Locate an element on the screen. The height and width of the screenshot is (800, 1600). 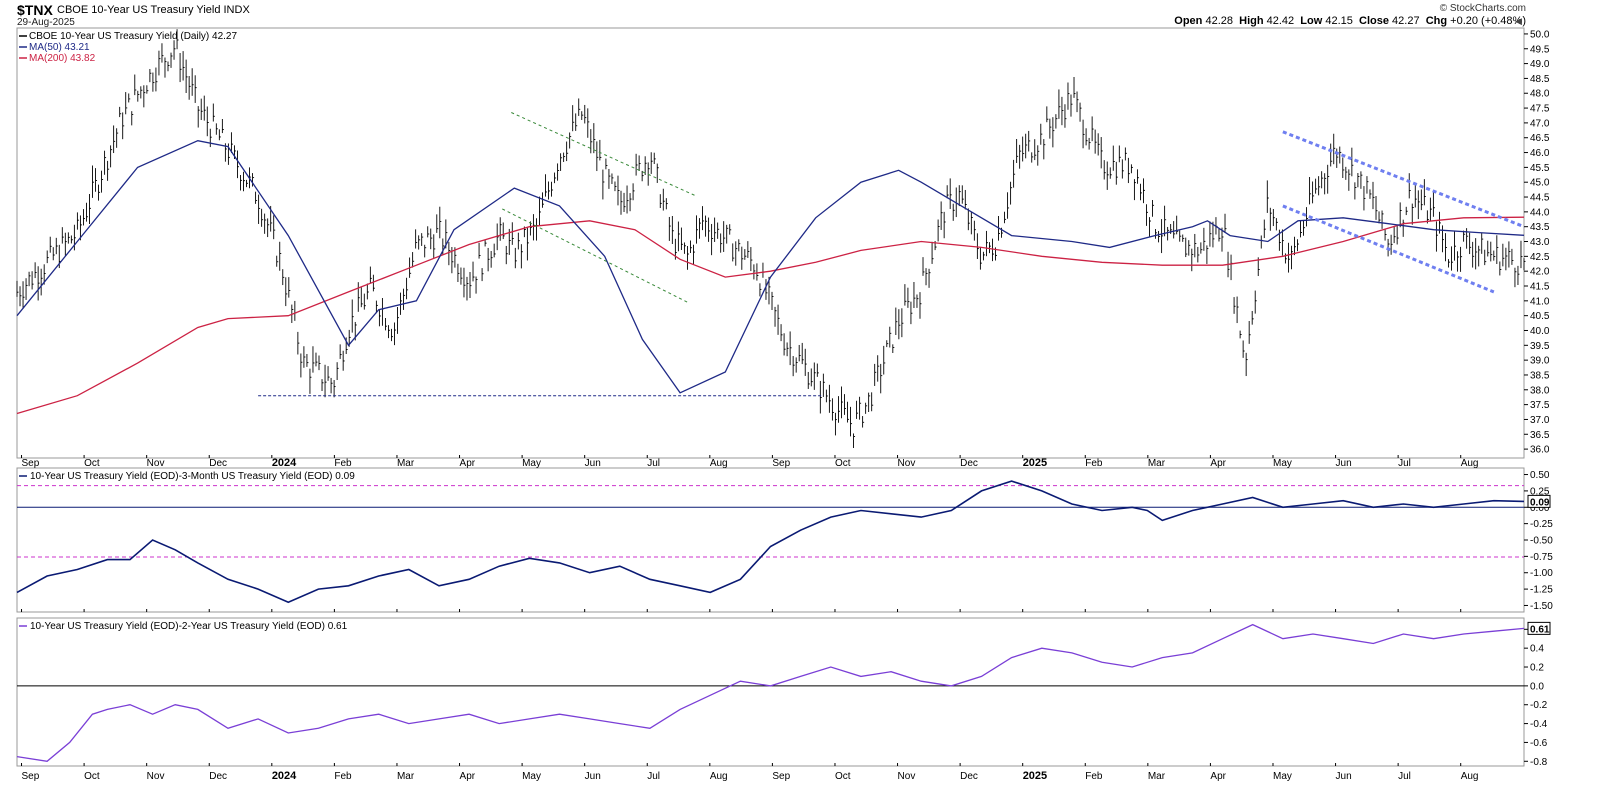
y-tick-label: 43.5 is located at coordinates (1540, 227).